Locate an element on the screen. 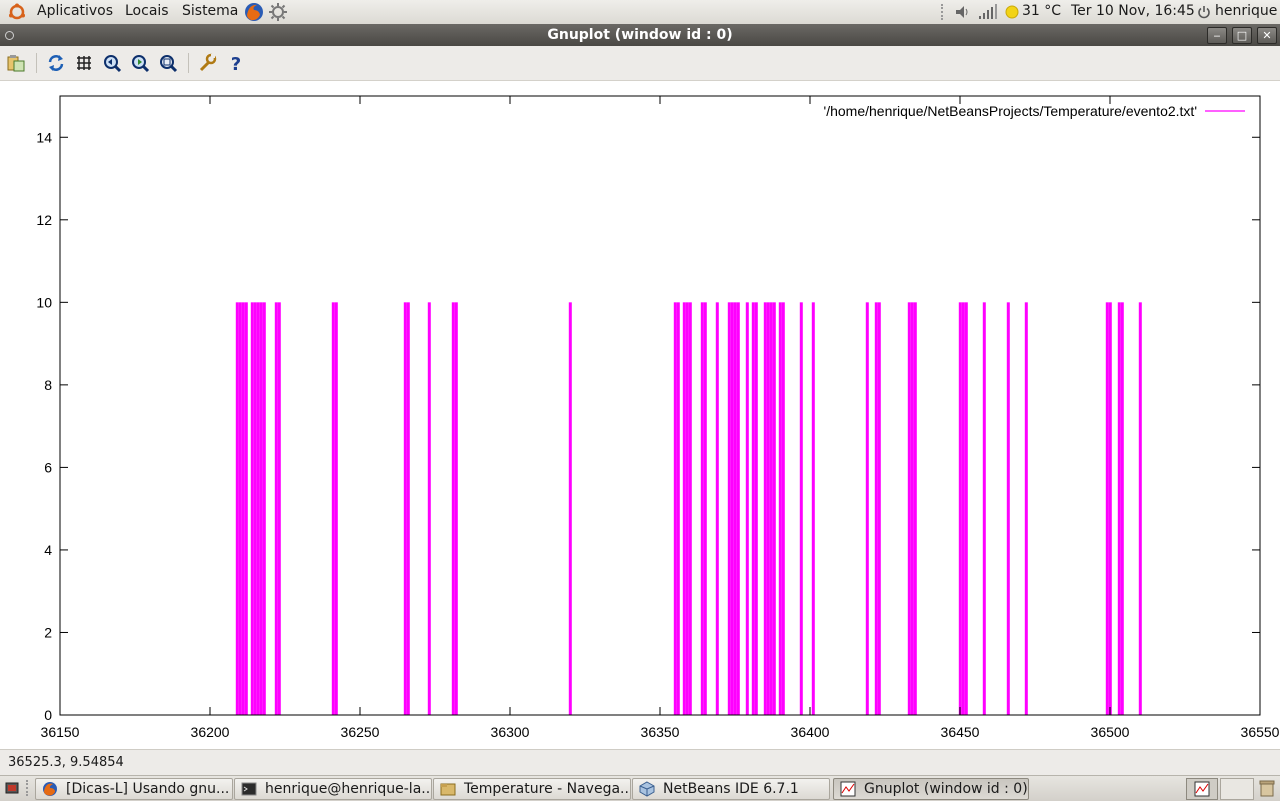  help-icon: ? is located at coordinates (236, 63).